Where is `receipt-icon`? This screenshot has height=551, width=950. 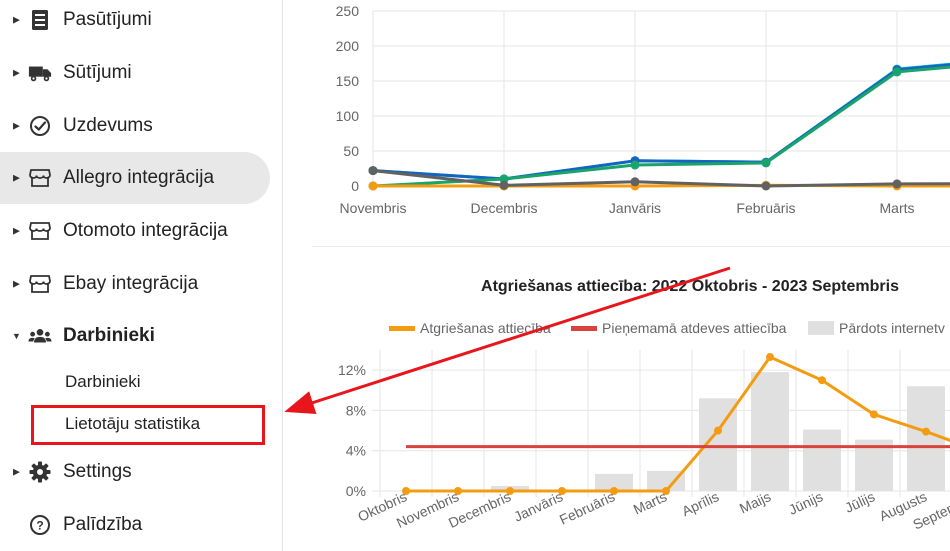
receipt-icon is located at coordinates (40, 20).